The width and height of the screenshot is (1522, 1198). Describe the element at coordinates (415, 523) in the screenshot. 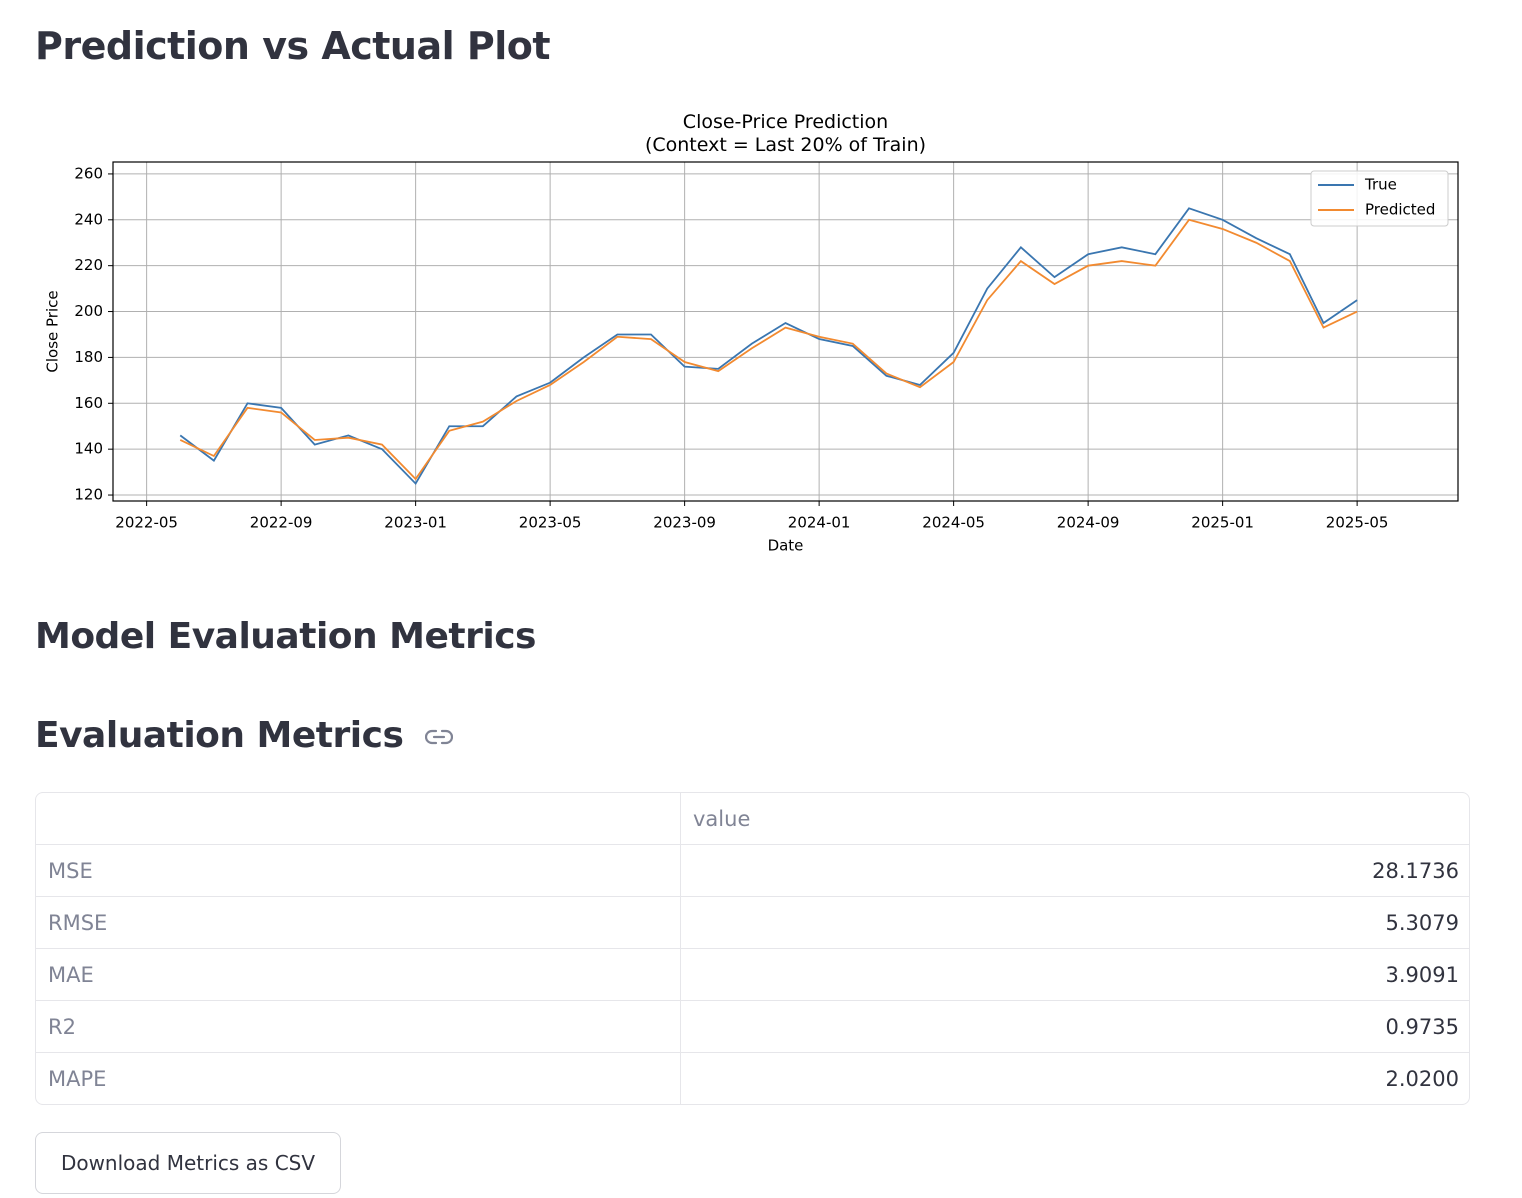

I see `x-tick-label: 2023-01` at that location.